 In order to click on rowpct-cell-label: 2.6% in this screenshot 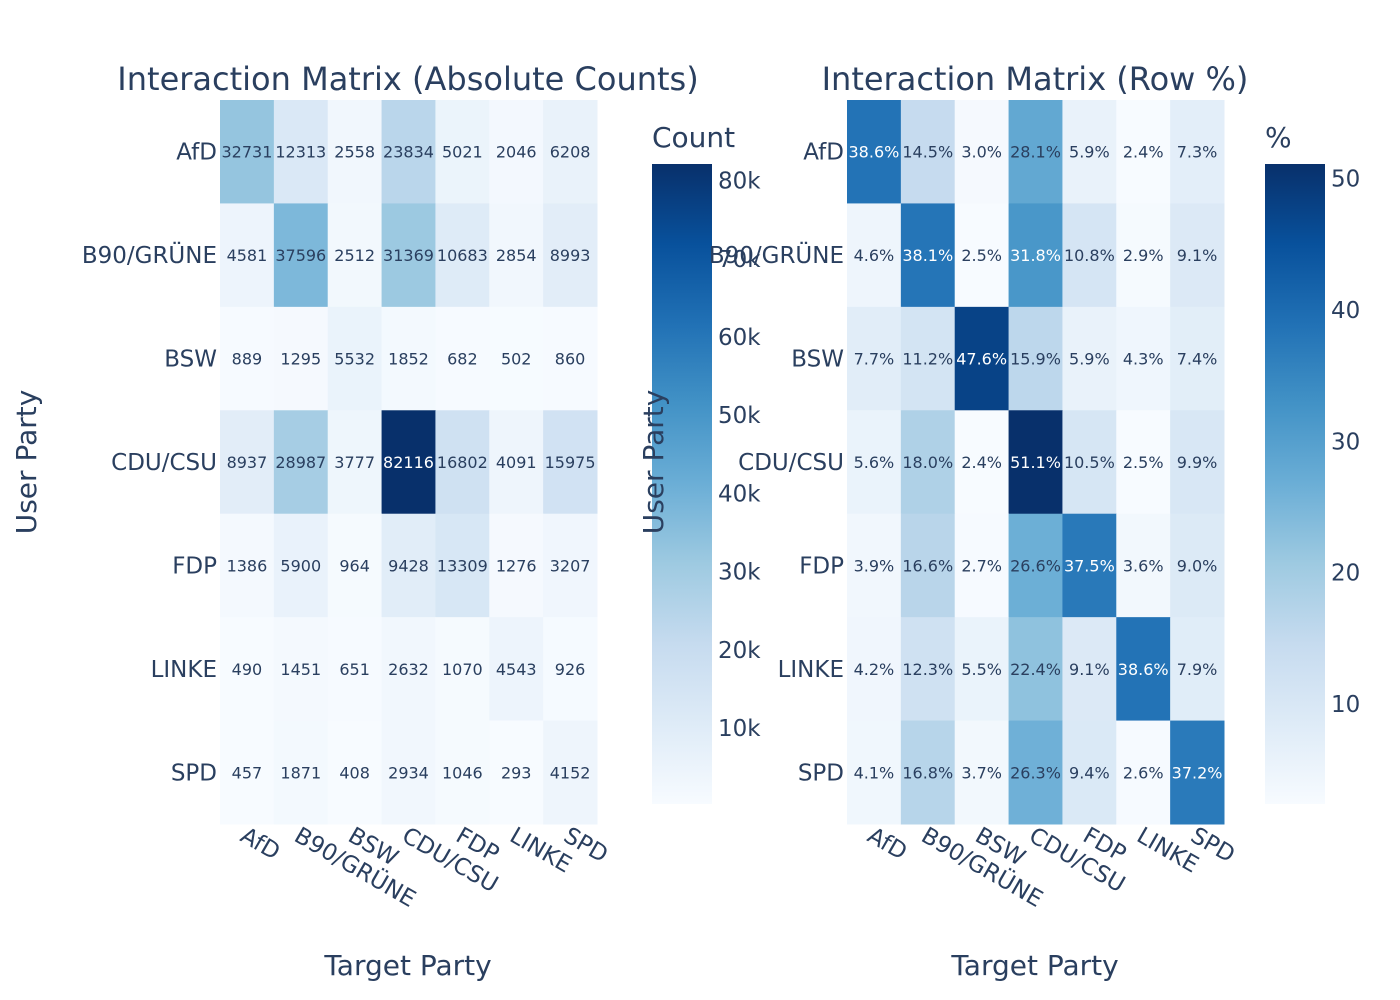, I will do `click(1143, 772)`.